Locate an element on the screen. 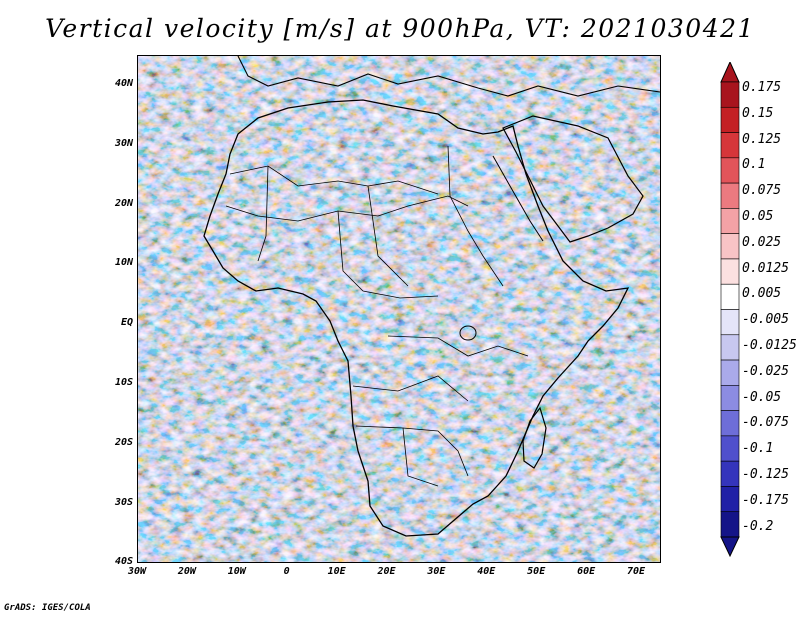 The image size is (800, 618). latitude-tick-label: 30N is located at coordinates (123, 143).